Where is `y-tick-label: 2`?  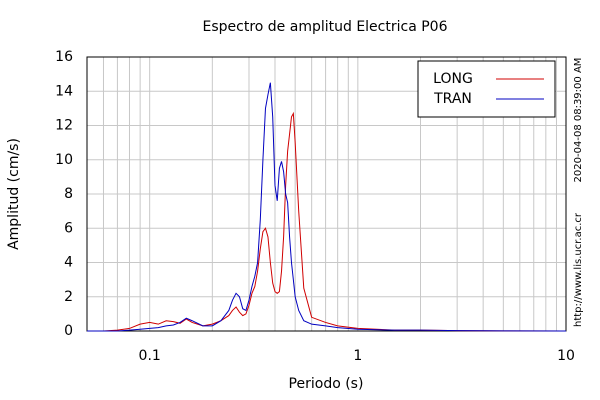 y-tick-label: 2 is located at coordinates (68, 297).